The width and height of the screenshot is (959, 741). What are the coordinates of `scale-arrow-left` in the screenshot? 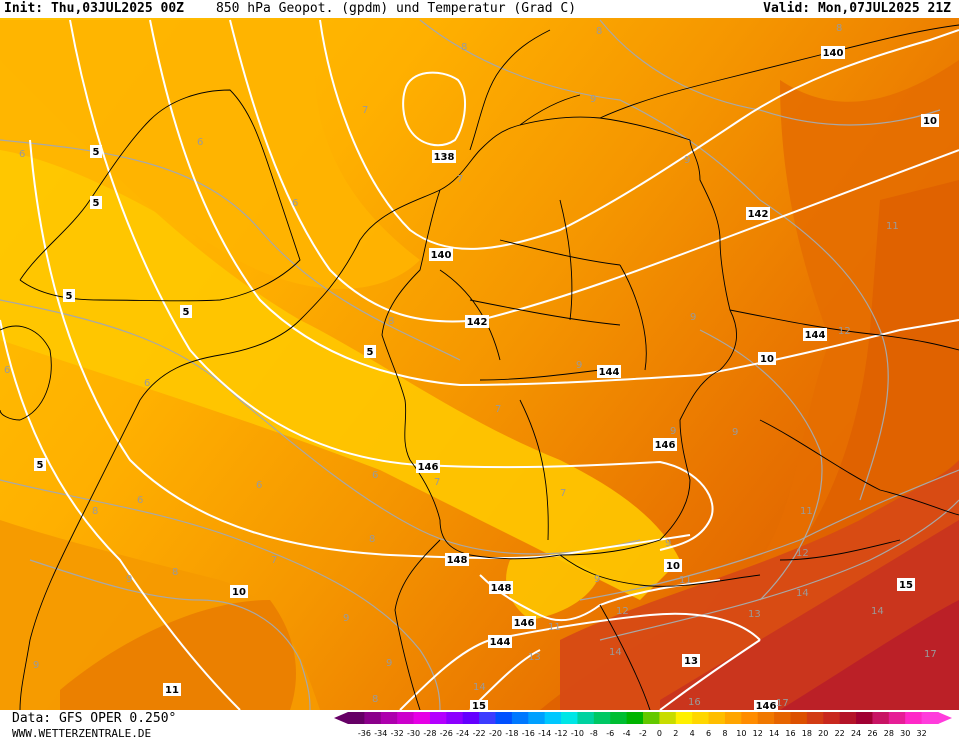 It's located at (341, 718).